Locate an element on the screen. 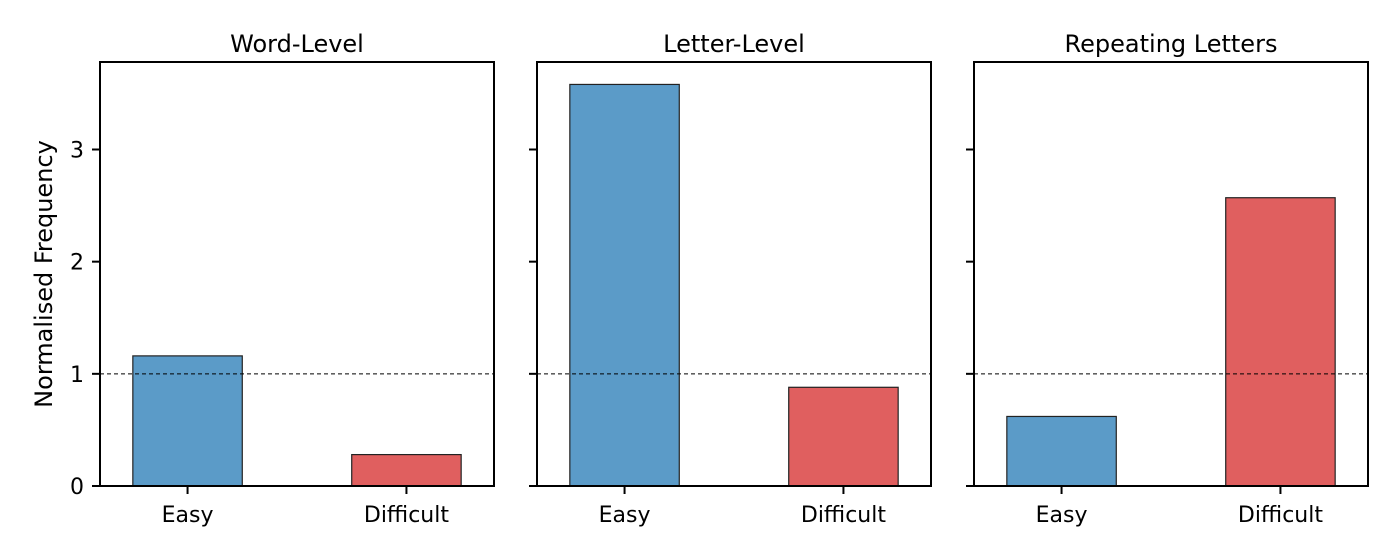 The height and width of the screenshot is (560, 1400). y-tick-label: 2 is located at coordinates (77, 263).